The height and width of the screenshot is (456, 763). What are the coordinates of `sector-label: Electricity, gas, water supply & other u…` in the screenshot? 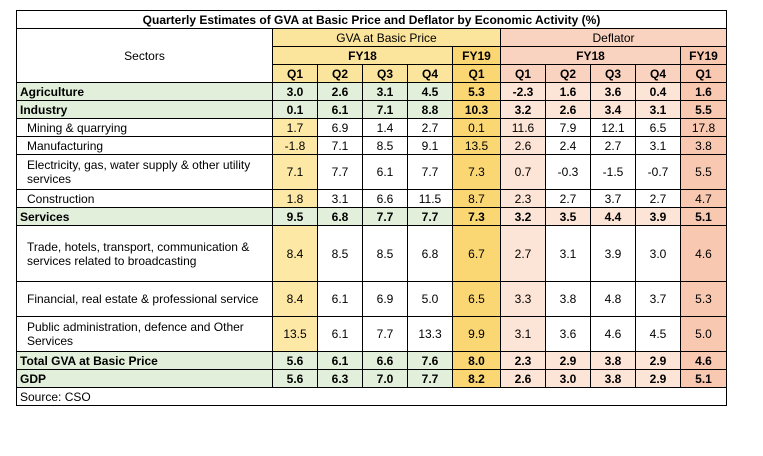 It's located at (144, 172).